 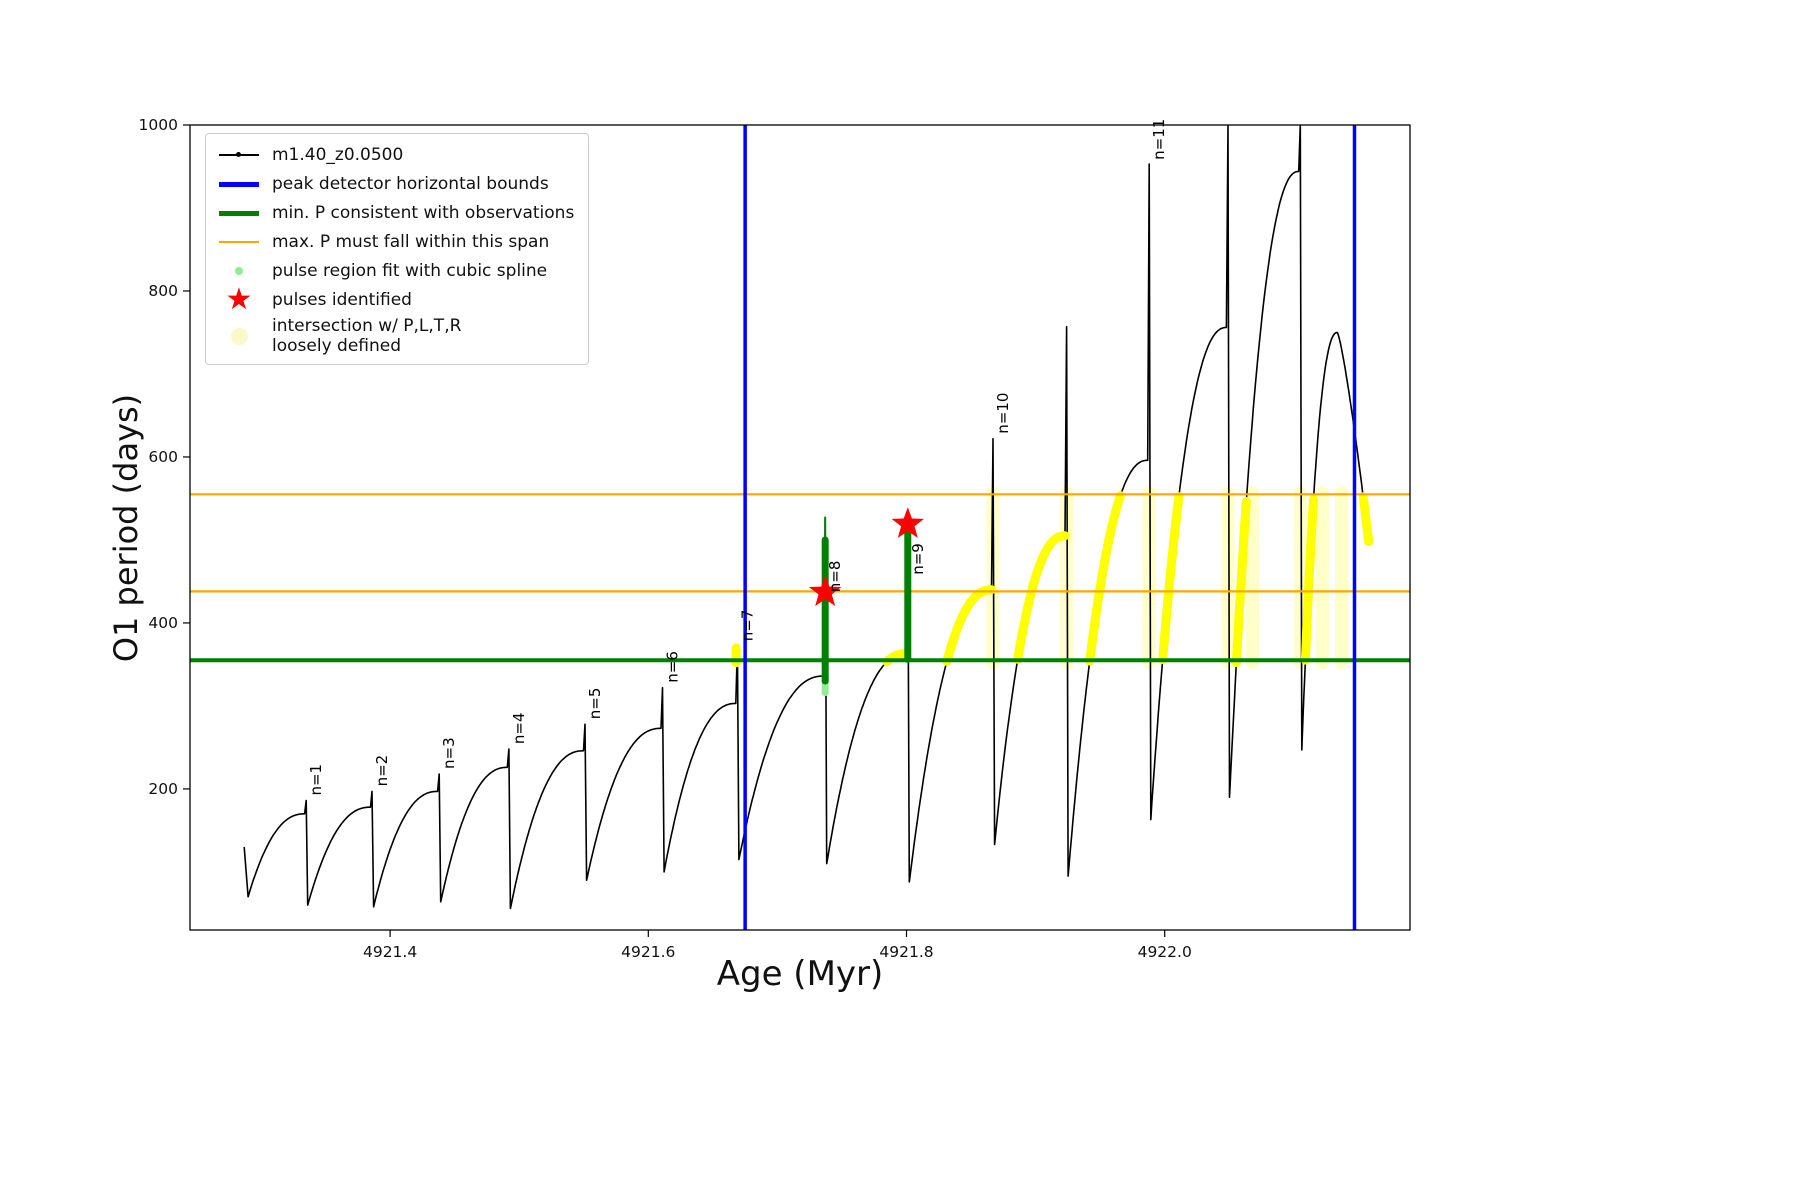 I want to click on pulse-number-label: n=3, so click(x=449, y=753).